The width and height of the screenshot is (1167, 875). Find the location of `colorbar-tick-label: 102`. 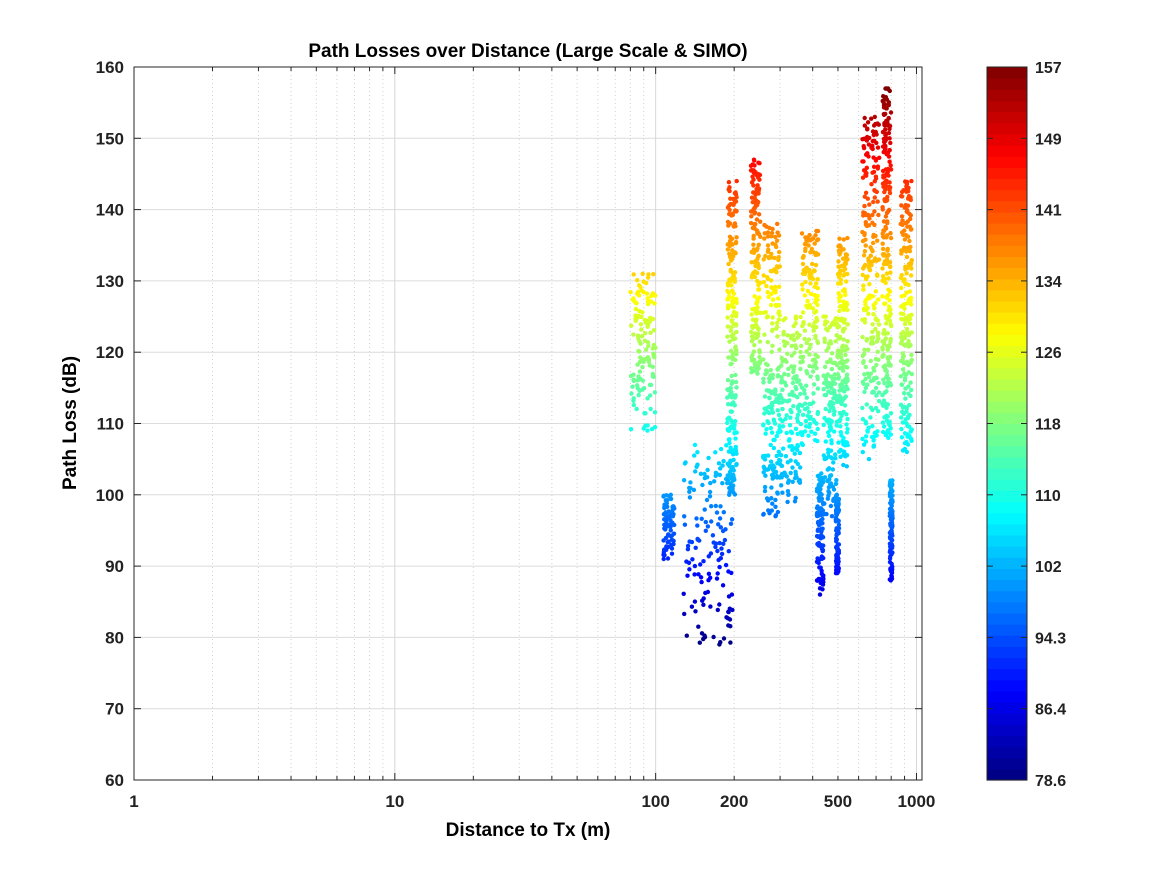

colorbar-tick-label: 102 is located at coordinates (1048, 567).